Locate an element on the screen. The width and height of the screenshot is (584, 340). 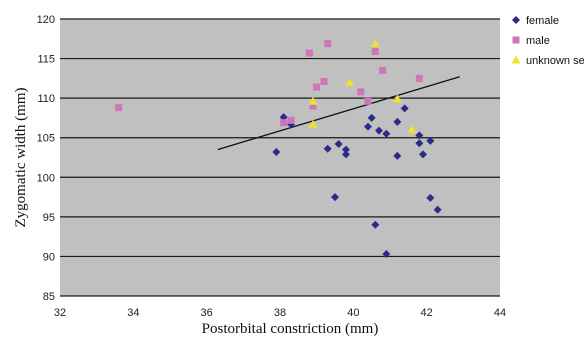
x-tick-label: 32 is located at coordinates (60, 313).